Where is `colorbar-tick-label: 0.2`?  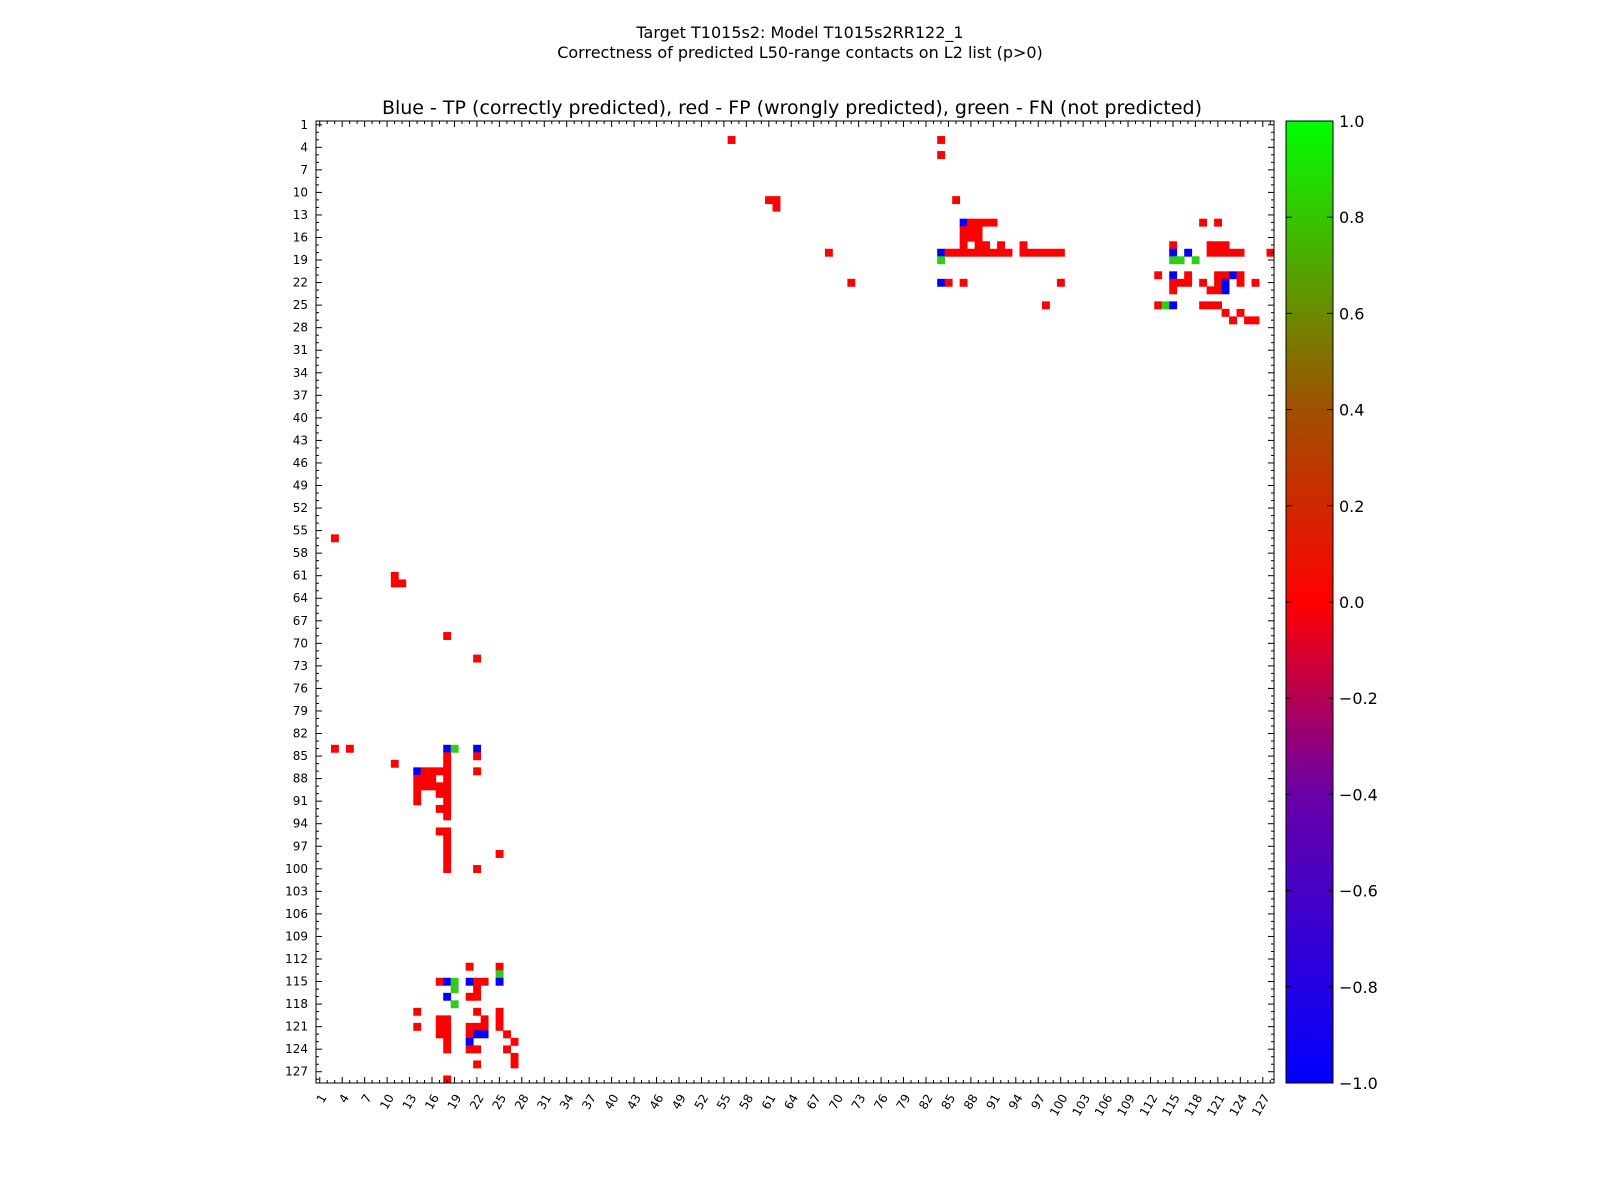 colorbar-tick-label: 0.2 is located at coordinates (1351, 506).